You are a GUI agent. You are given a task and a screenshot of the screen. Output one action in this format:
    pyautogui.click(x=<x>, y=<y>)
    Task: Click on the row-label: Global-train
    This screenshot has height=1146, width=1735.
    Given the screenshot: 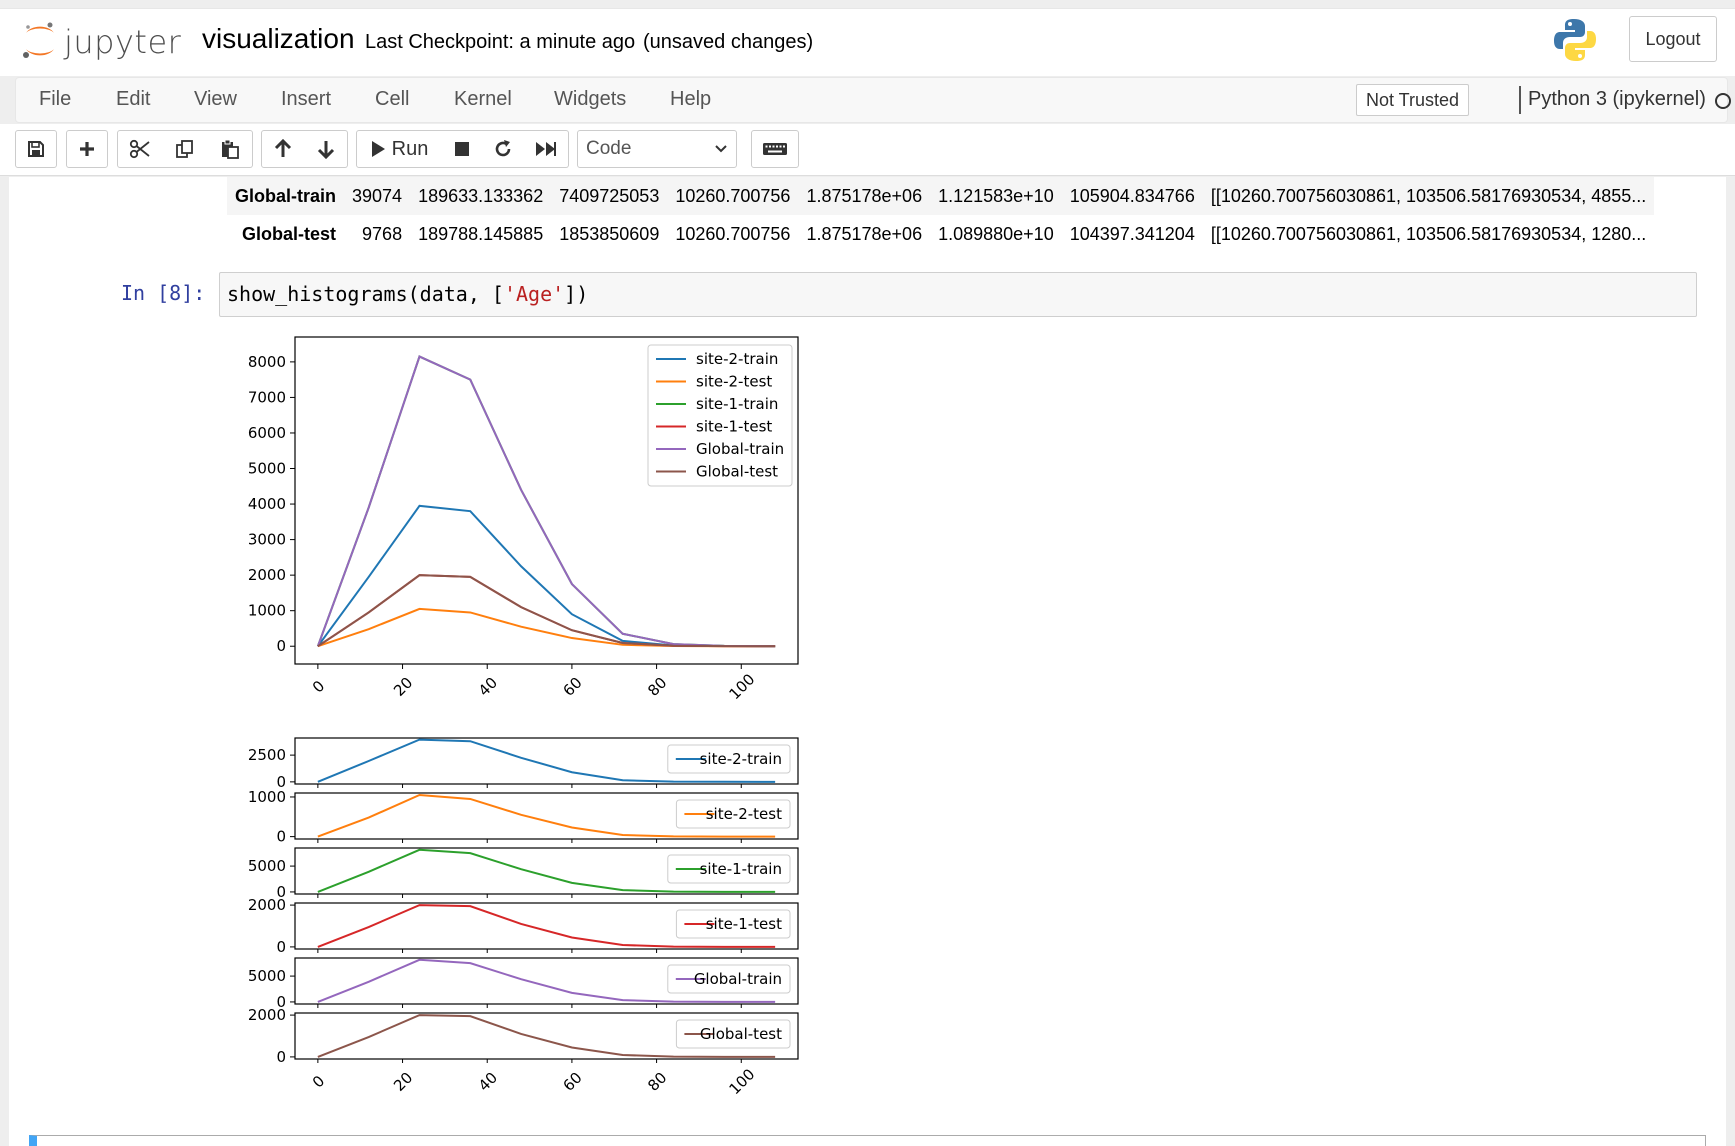 What is the action you would take?
    pyautogui.click(x=286, y=195)
    